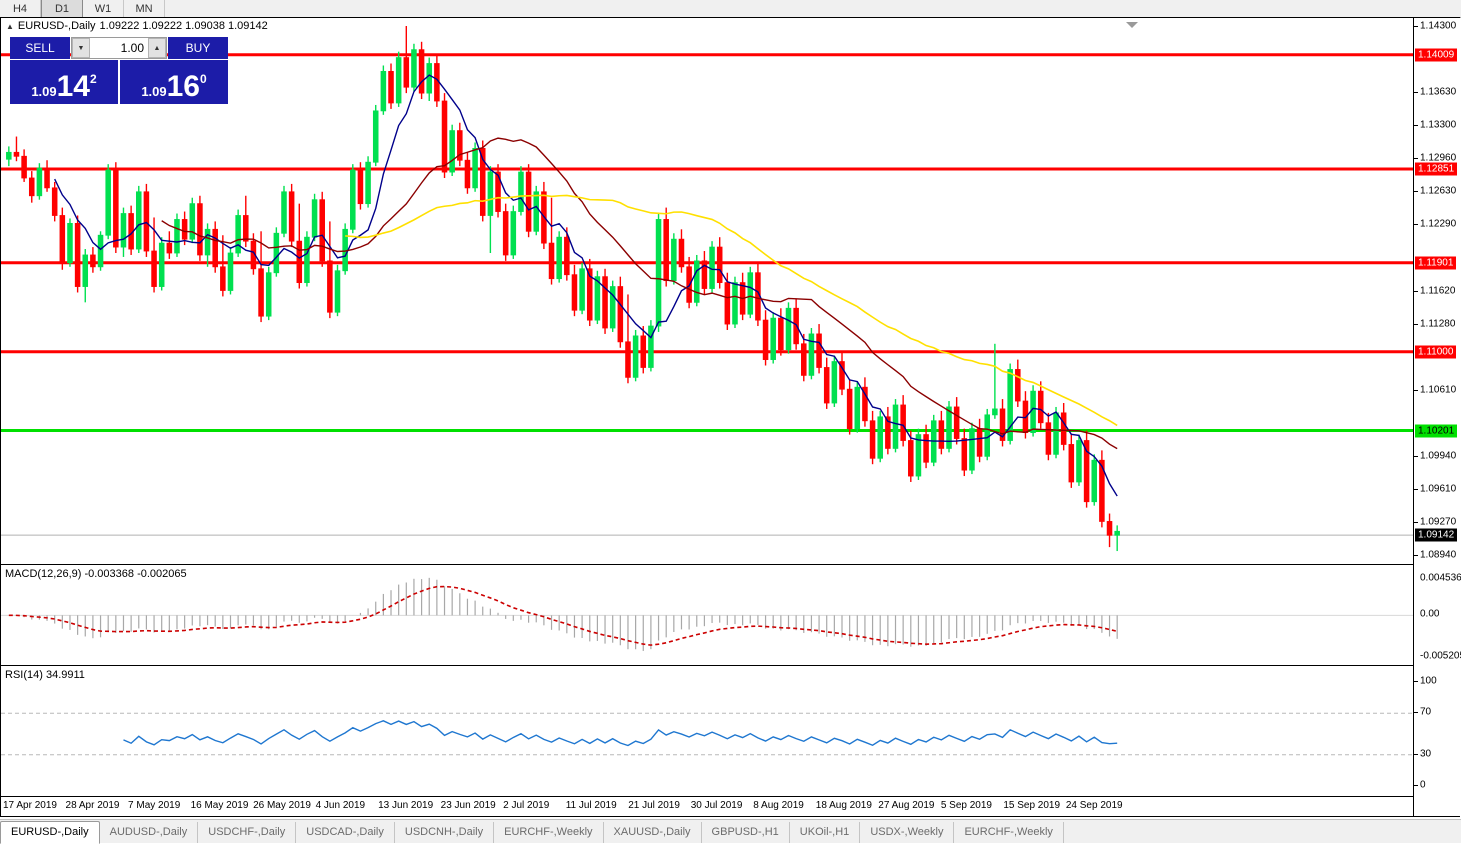 This screenshot has width=1461, height=844. Describe the element at coordinates (907, 832) in the screenshot. I see `chart-tab-9: USDX-,Weekly` at that location.